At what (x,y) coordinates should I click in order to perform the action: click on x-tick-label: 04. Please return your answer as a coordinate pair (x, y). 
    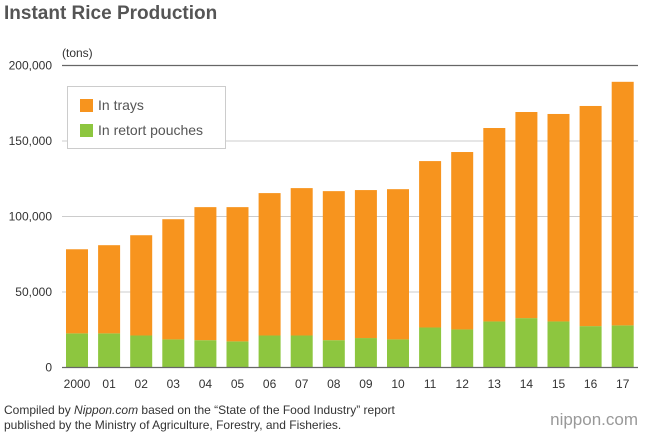
    Looking at the image, I should click on (206, 384).